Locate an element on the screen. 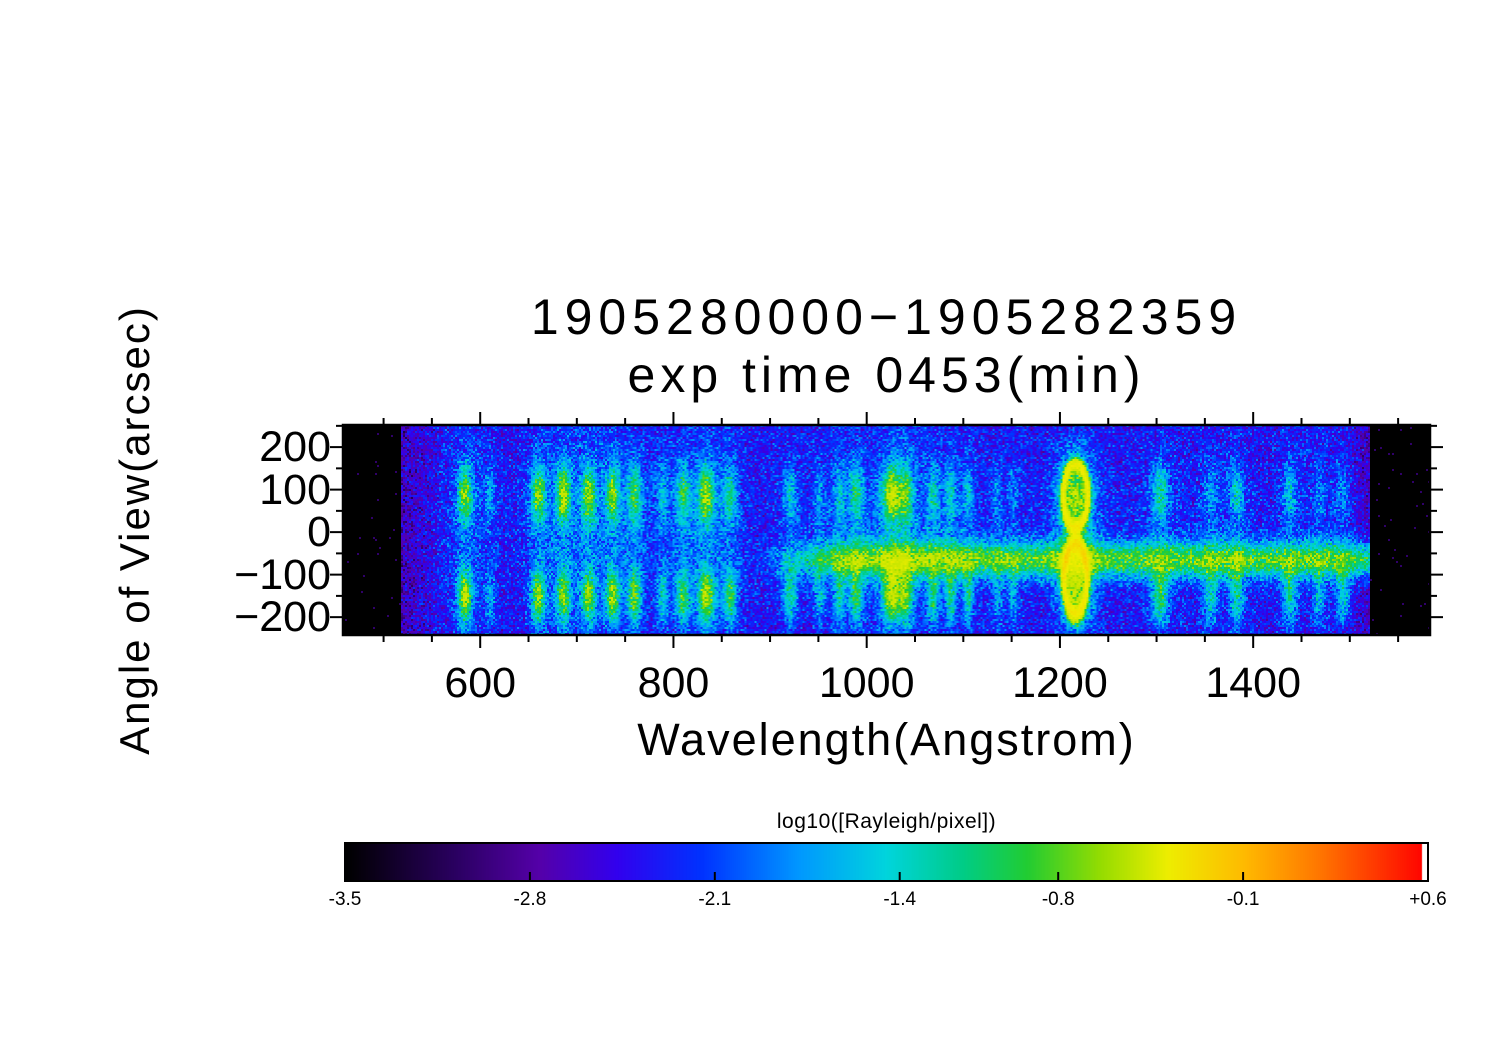 This screenshot has height=1058, width=1497. x-tick-label: 800 is located at coordinates (673, 683).